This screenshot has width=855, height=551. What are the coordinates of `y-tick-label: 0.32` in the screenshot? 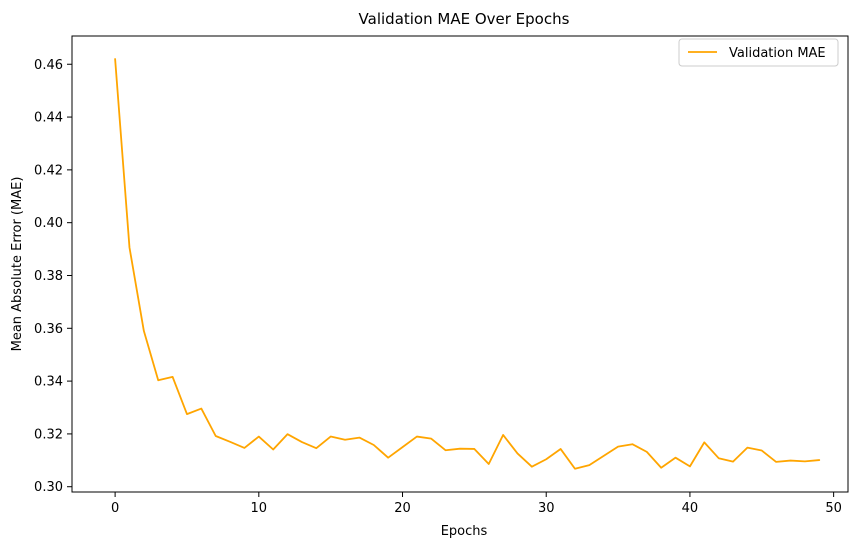 It's located at (48, 434).